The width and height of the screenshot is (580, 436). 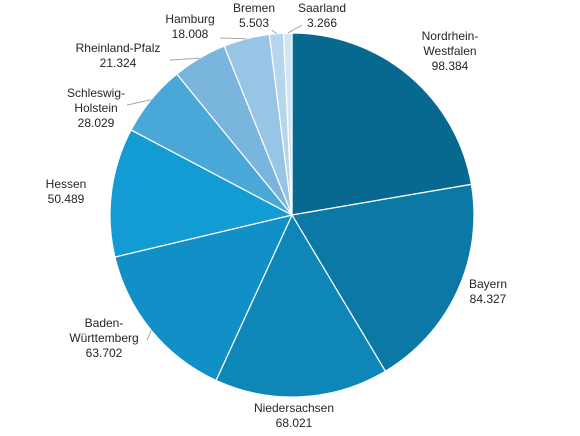 What do you see at coordinates (66, 199) in the screenshot?
I see `data-label-value: 50.489` at bounding box center [66, 199].